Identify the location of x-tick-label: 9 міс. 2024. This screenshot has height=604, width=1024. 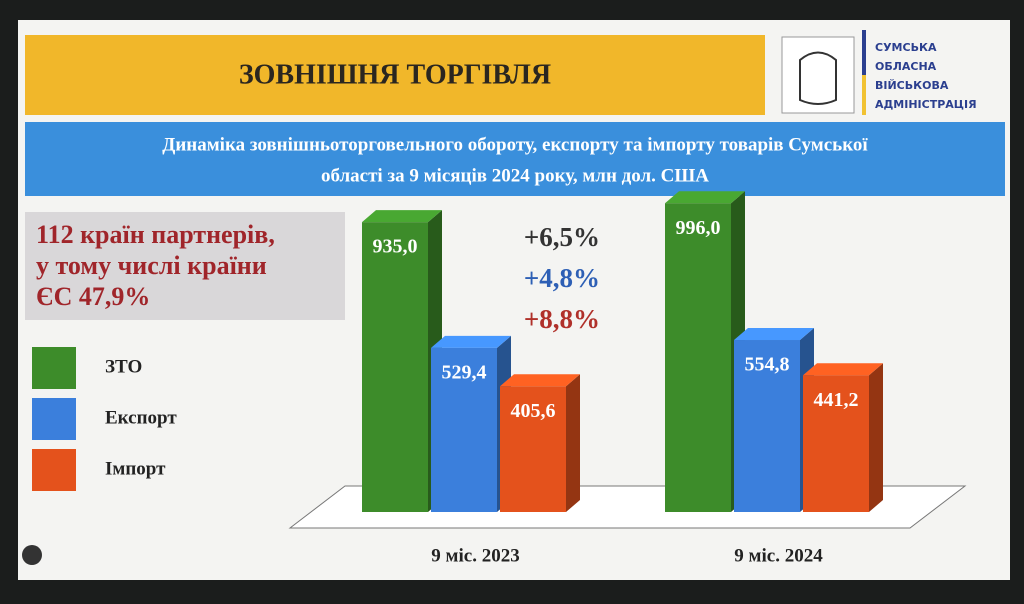
(778, 555).